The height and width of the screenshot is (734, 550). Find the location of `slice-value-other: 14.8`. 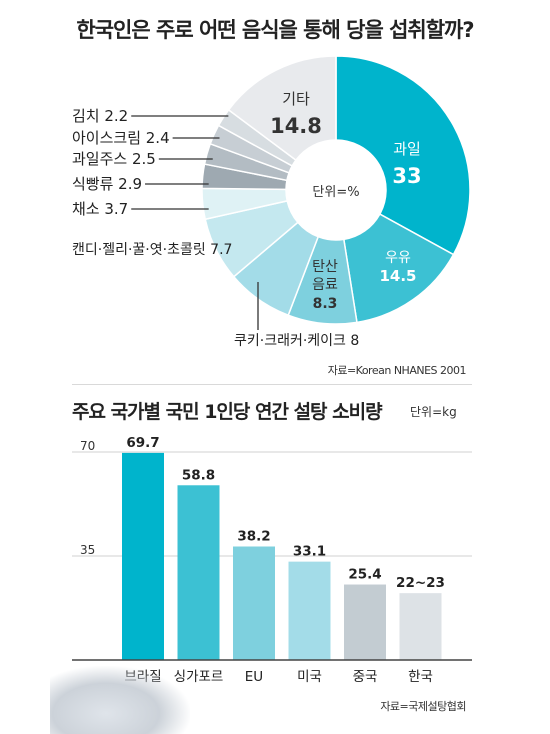

slice-value-other: 14.8 is located at coordinates (296, 126).